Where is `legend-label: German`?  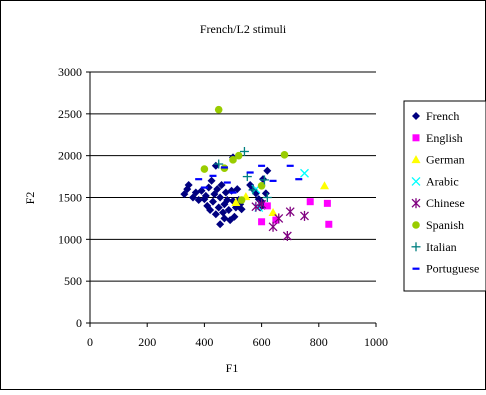 legend-label: German is located at coordinates (445, 160).